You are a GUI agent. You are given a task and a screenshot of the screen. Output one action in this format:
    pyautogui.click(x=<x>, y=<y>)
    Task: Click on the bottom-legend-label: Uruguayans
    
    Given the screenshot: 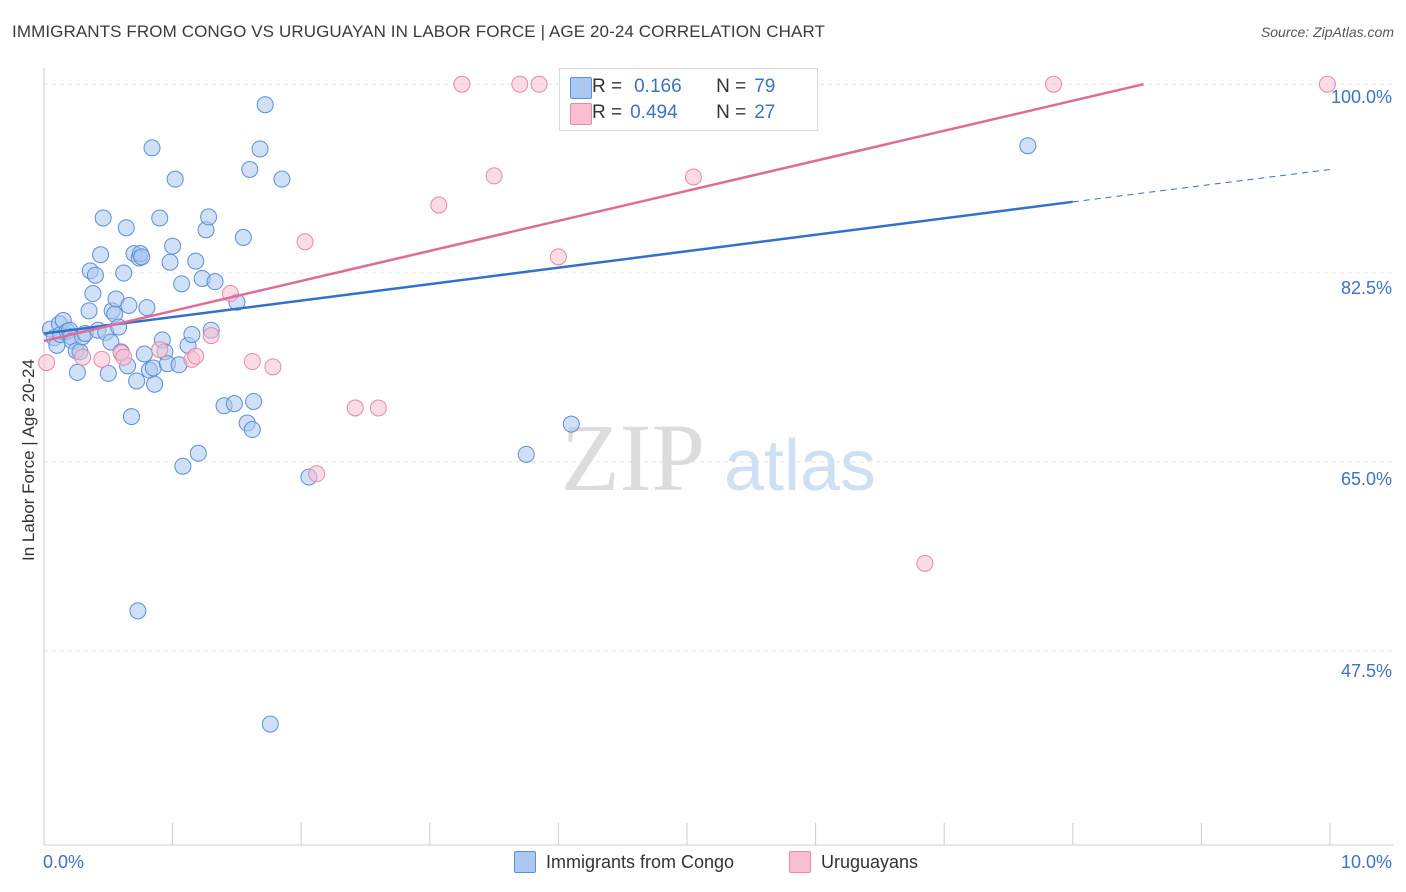 What is the action you would take?
    pyautogui.click(x=870, y=861)
    